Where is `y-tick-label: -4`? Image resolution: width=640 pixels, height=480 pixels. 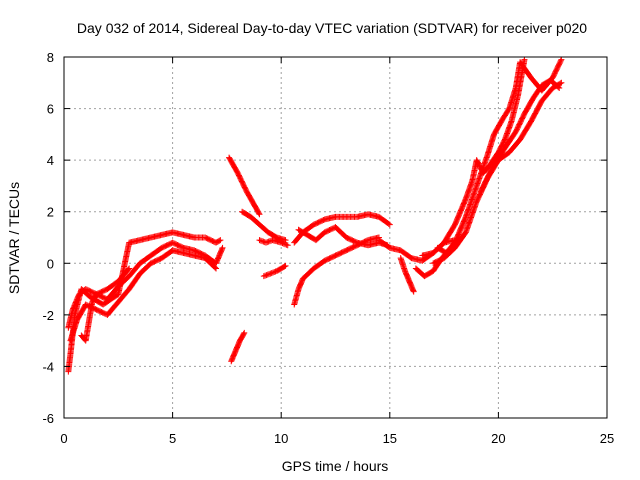
y-tick-label: -4 is located at coordinates (48, 366).